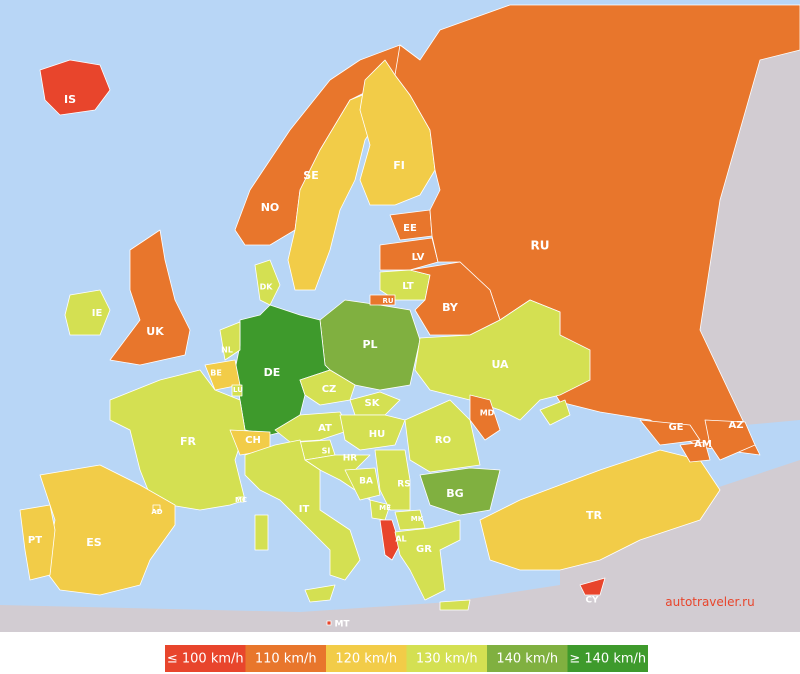  What do you see at coordinates (97, 313) in the screenshot?
I see `country-label: IE` at bounding box center [97, 313].